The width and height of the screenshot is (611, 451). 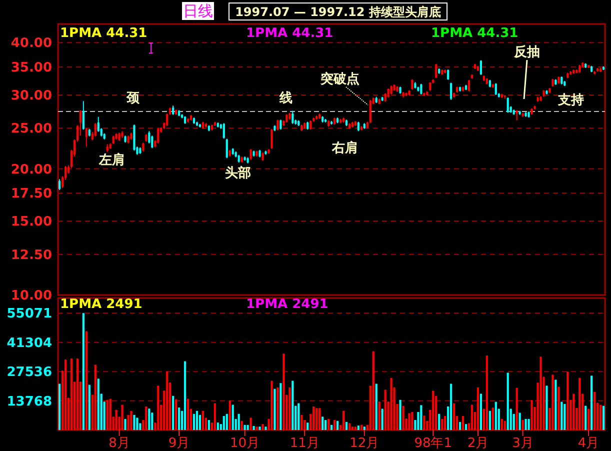 I want to click on y-tick-label: 30.00, so click(x=31, y=96).